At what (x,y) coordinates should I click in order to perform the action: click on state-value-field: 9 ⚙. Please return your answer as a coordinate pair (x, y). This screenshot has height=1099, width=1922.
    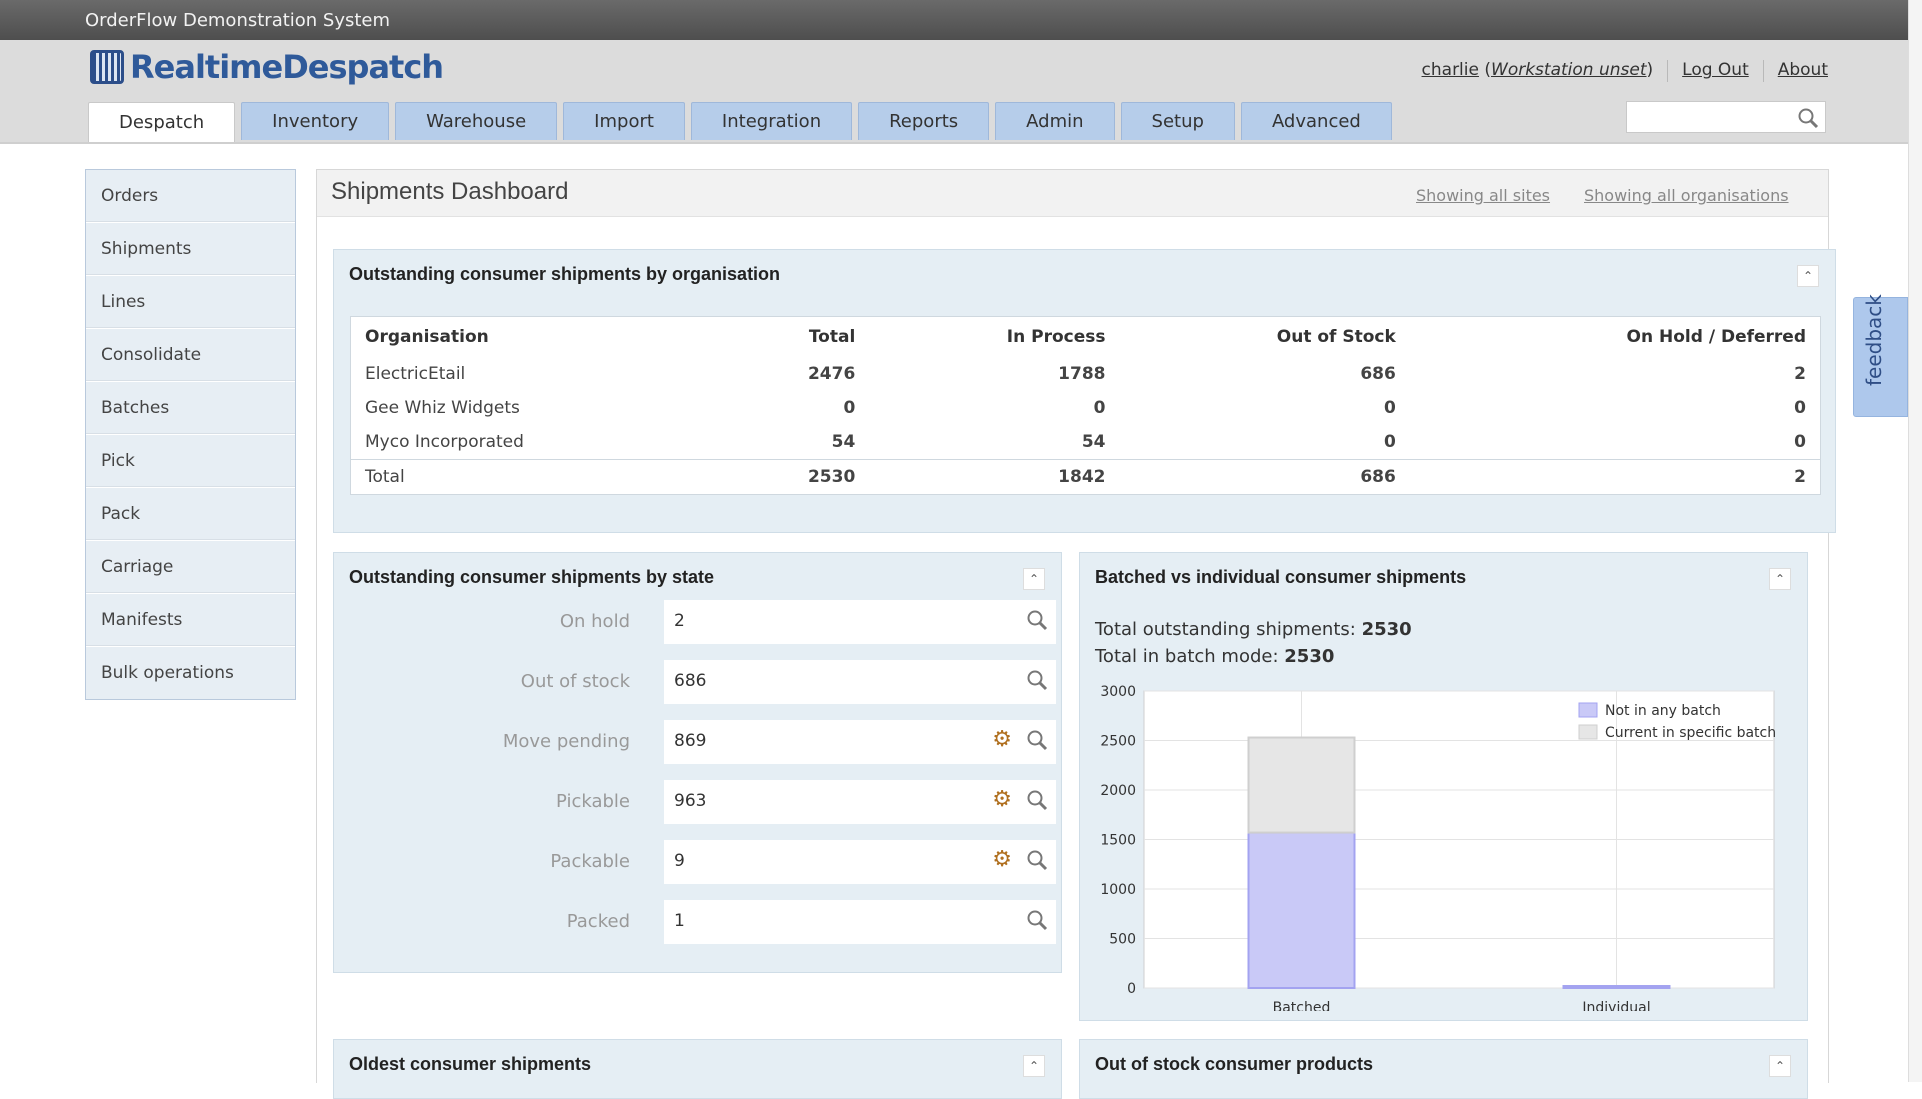
    Looking at the image, I should click on (860, 862).